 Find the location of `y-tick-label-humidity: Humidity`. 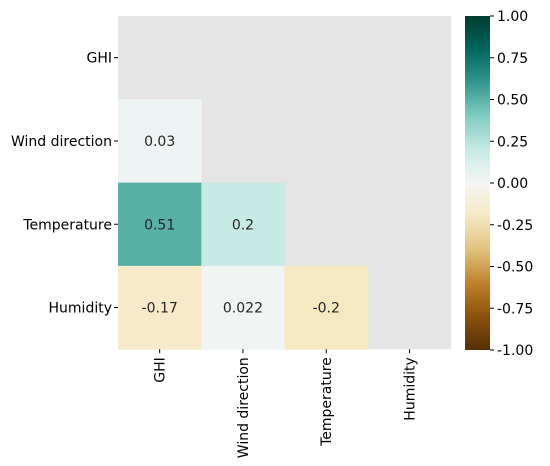

y-tick-label-humidity: Humidity is located at coordinates (80, 309).